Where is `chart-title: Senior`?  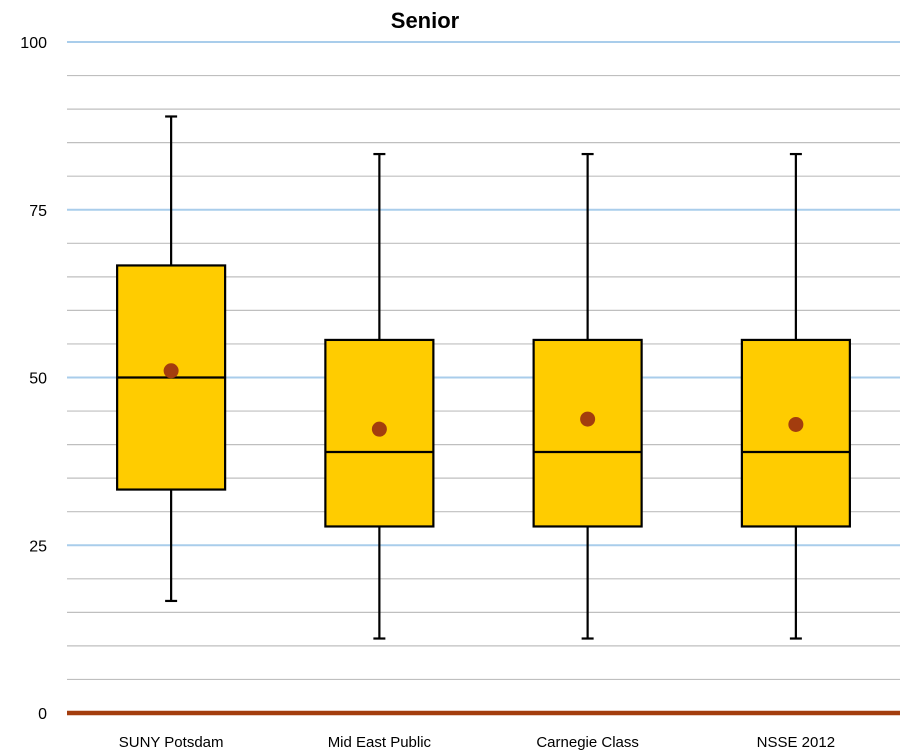 chart-title: Senior is located at coordinates (425, 20).